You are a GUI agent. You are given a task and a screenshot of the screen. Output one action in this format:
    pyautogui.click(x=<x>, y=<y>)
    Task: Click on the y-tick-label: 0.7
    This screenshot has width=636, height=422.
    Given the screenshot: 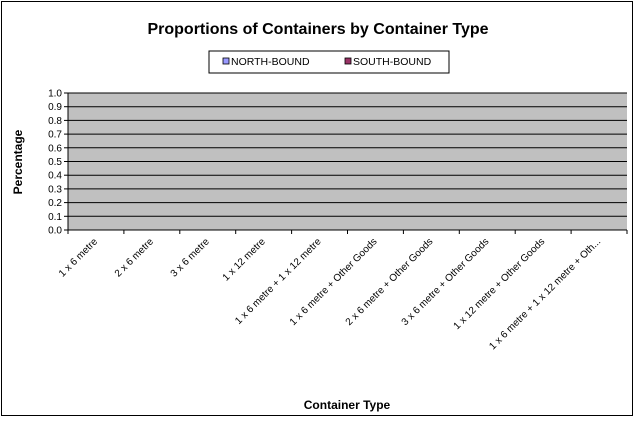 What is the action you would take?
    pyautogui.click(x=55, y=135)
    